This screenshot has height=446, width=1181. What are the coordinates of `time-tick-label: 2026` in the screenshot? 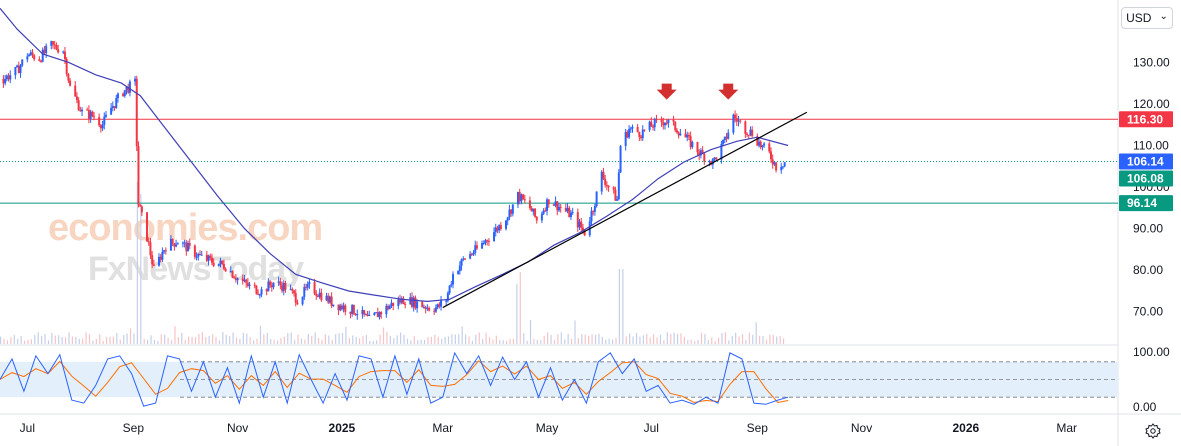 It's located at (966, 428).